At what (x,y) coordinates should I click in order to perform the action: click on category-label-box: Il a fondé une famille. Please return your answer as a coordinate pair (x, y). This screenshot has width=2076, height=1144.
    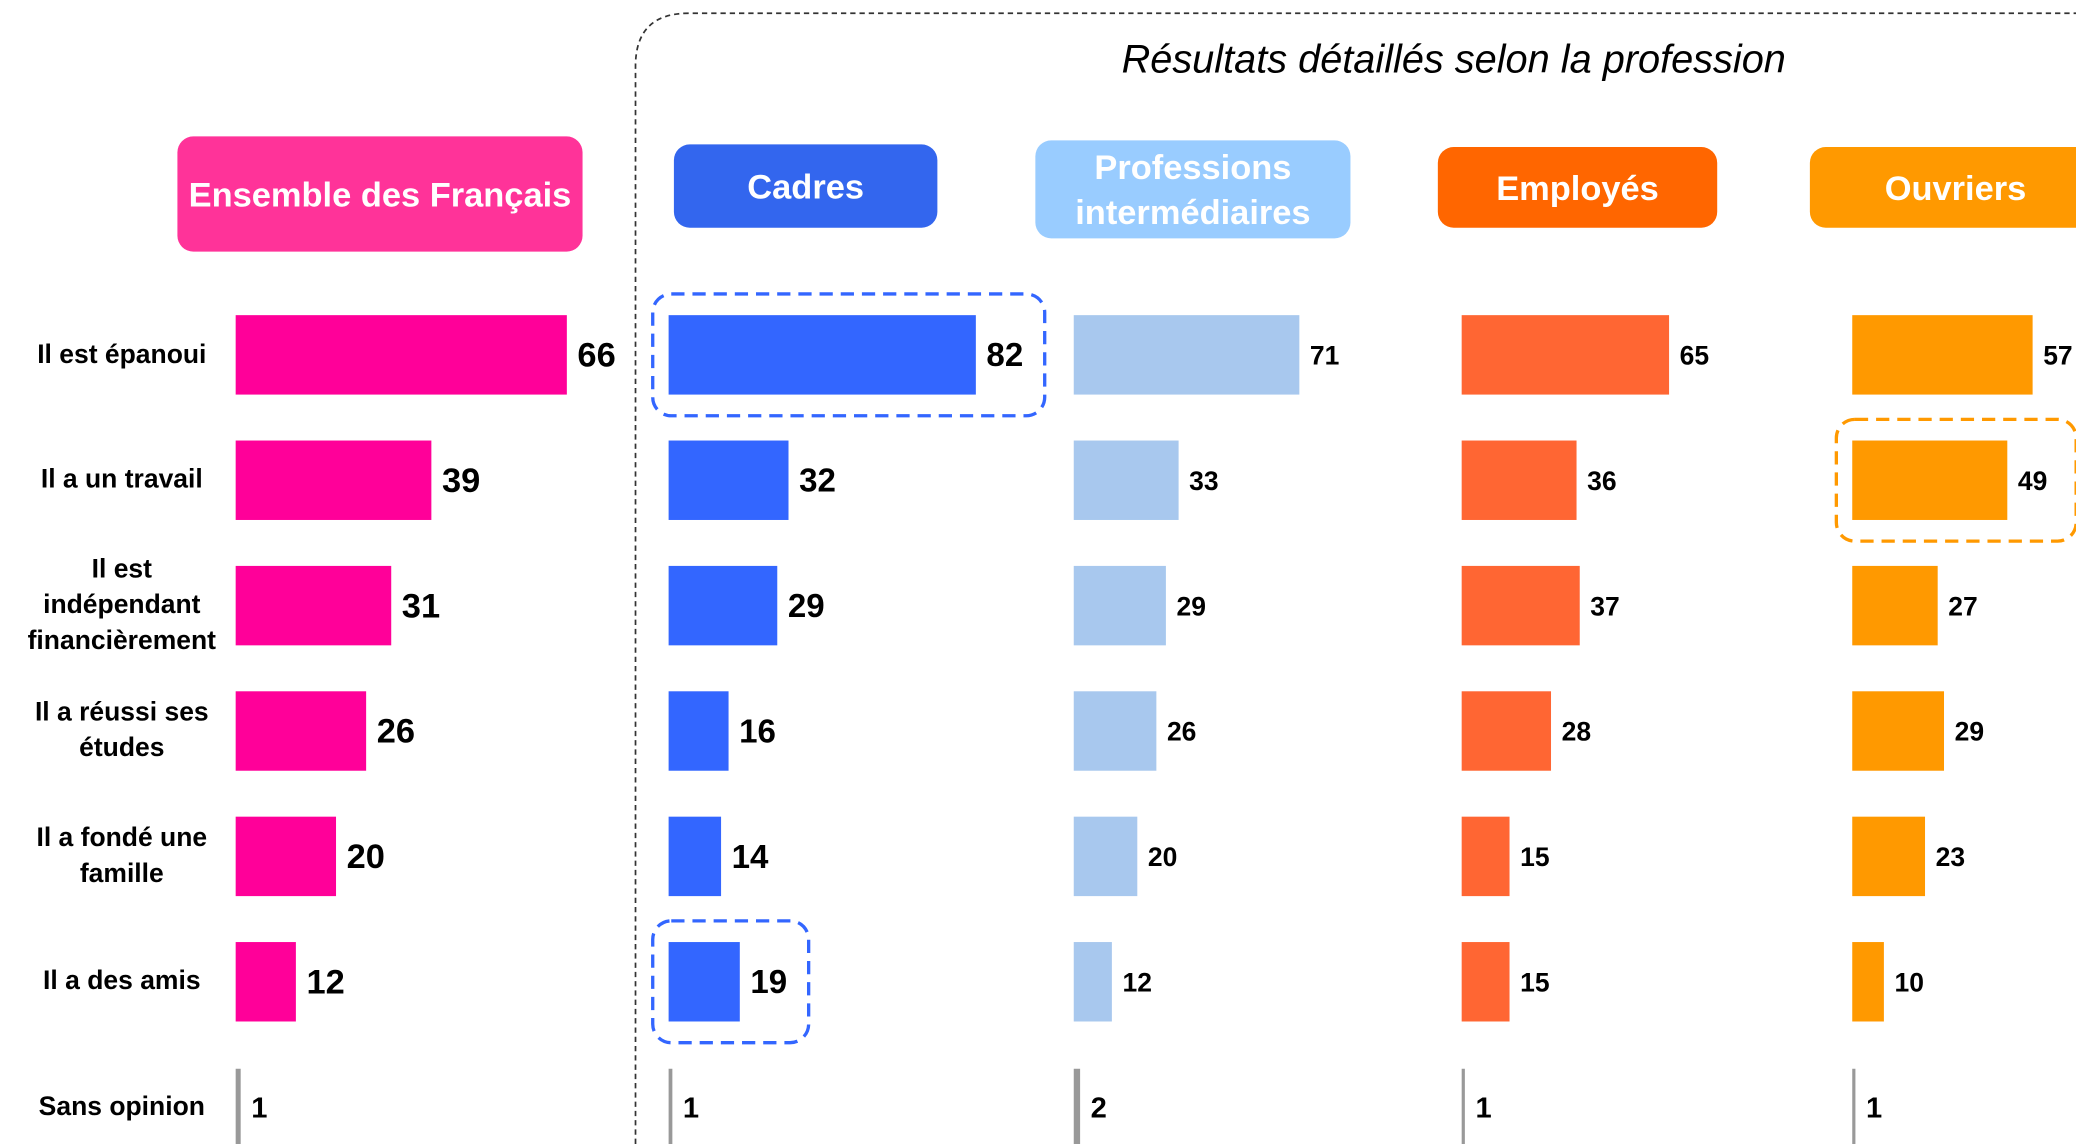
    Looking at the image, I should click on (122, 856).